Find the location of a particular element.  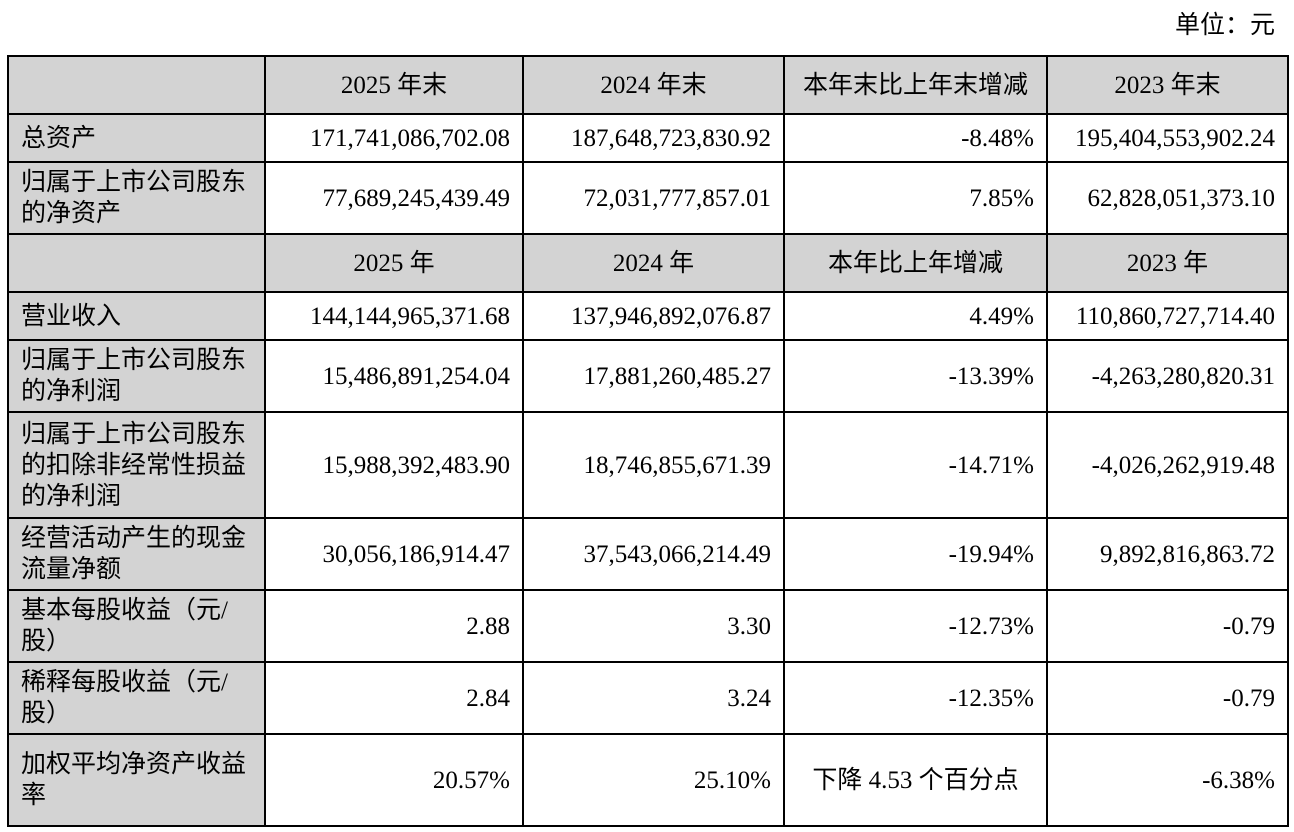

cell-total-assets-2023: 195,404,553,902.24 is located at coordinates (1167, 138).